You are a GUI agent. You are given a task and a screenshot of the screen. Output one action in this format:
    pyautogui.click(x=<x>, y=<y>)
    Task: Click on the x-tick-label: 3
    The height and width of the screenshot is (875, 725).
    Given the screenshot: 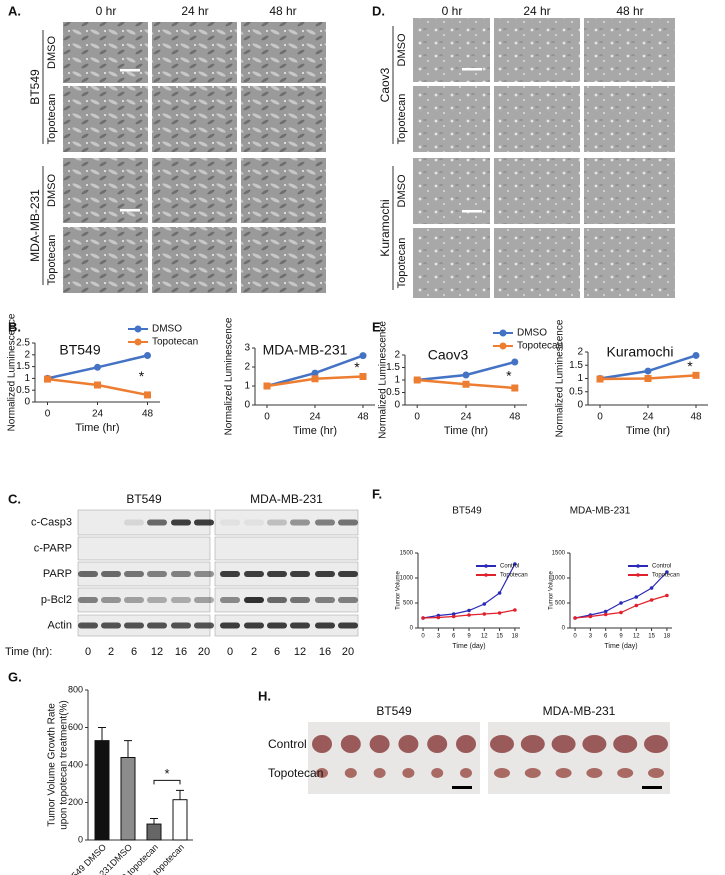 What is the action you would take?
    pyautogui.click(x=591, y=637)
    